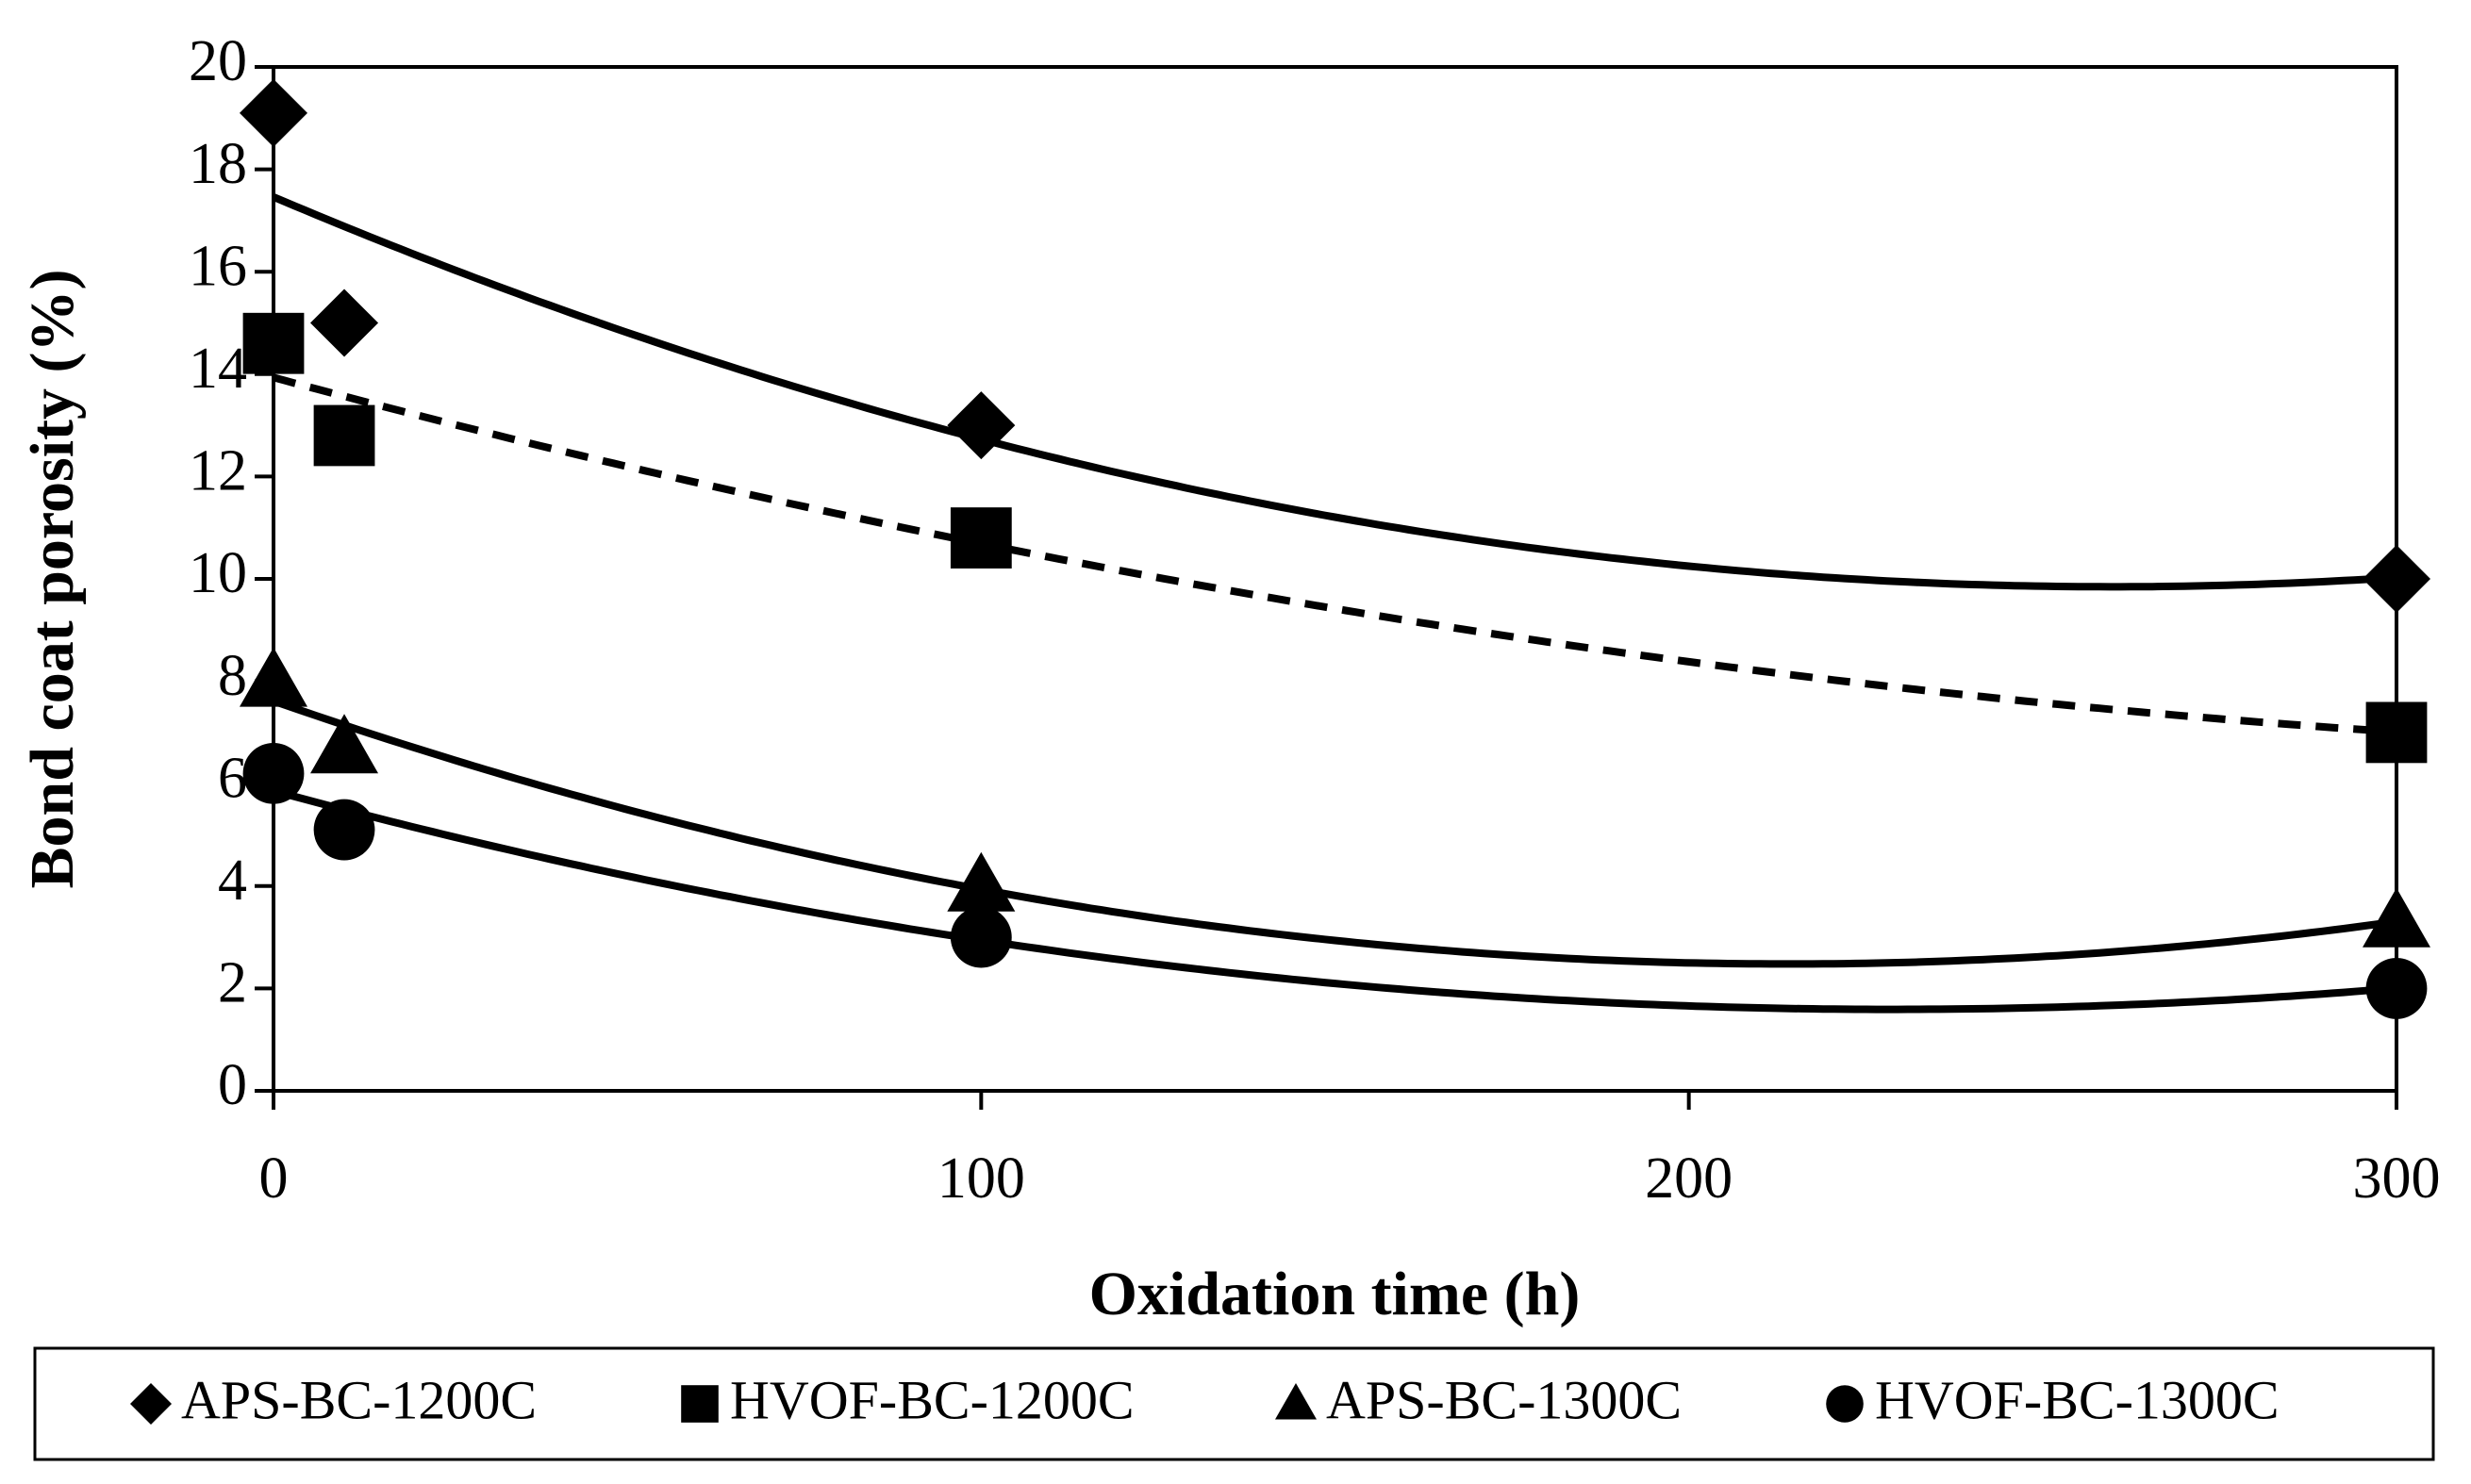 This screenshot has height=1484, width=2471. I want to click on y-tick-label: 2, so click(232, 983).